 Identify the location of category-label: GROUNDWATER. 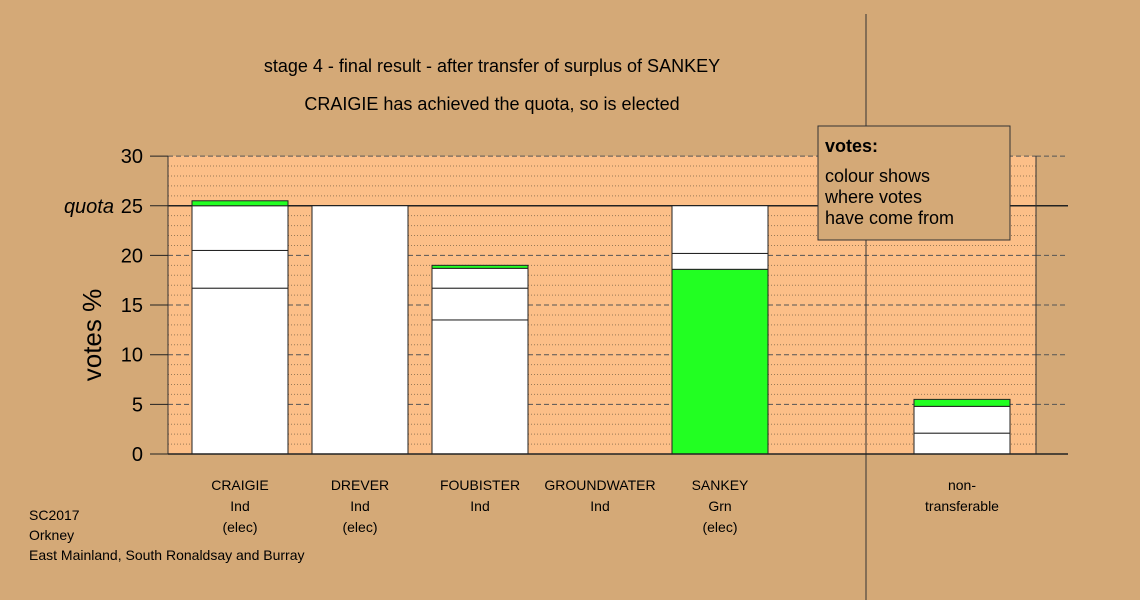
(599, 485).